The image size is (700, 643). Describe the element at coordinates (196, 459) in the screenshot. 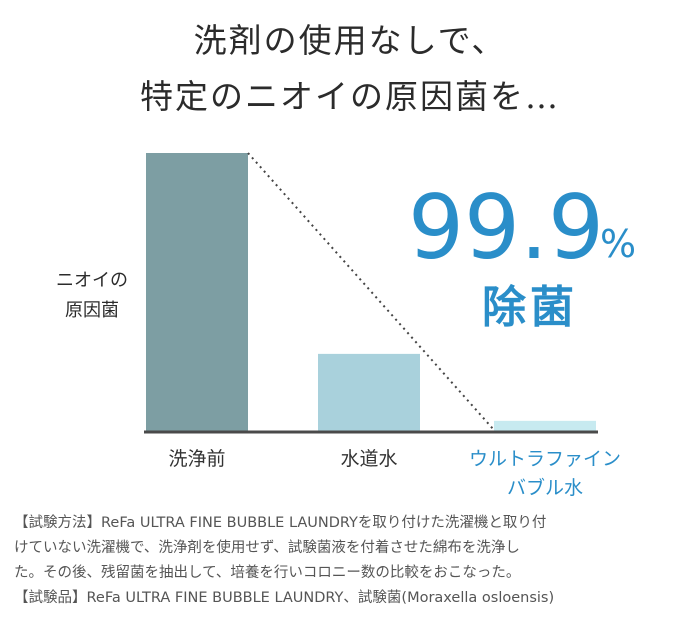

I see `category-label: 洗浄前` at that location.